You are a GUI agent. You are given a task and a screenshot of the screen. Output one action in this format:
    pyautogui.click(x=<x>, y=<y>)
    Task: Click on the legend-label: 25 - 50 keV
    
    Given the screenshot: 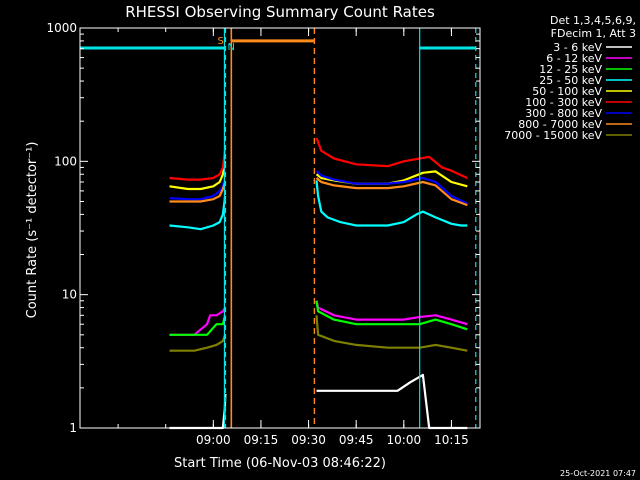 What is the action you would take?
    pyautogui.click(x=570, y=80)
    